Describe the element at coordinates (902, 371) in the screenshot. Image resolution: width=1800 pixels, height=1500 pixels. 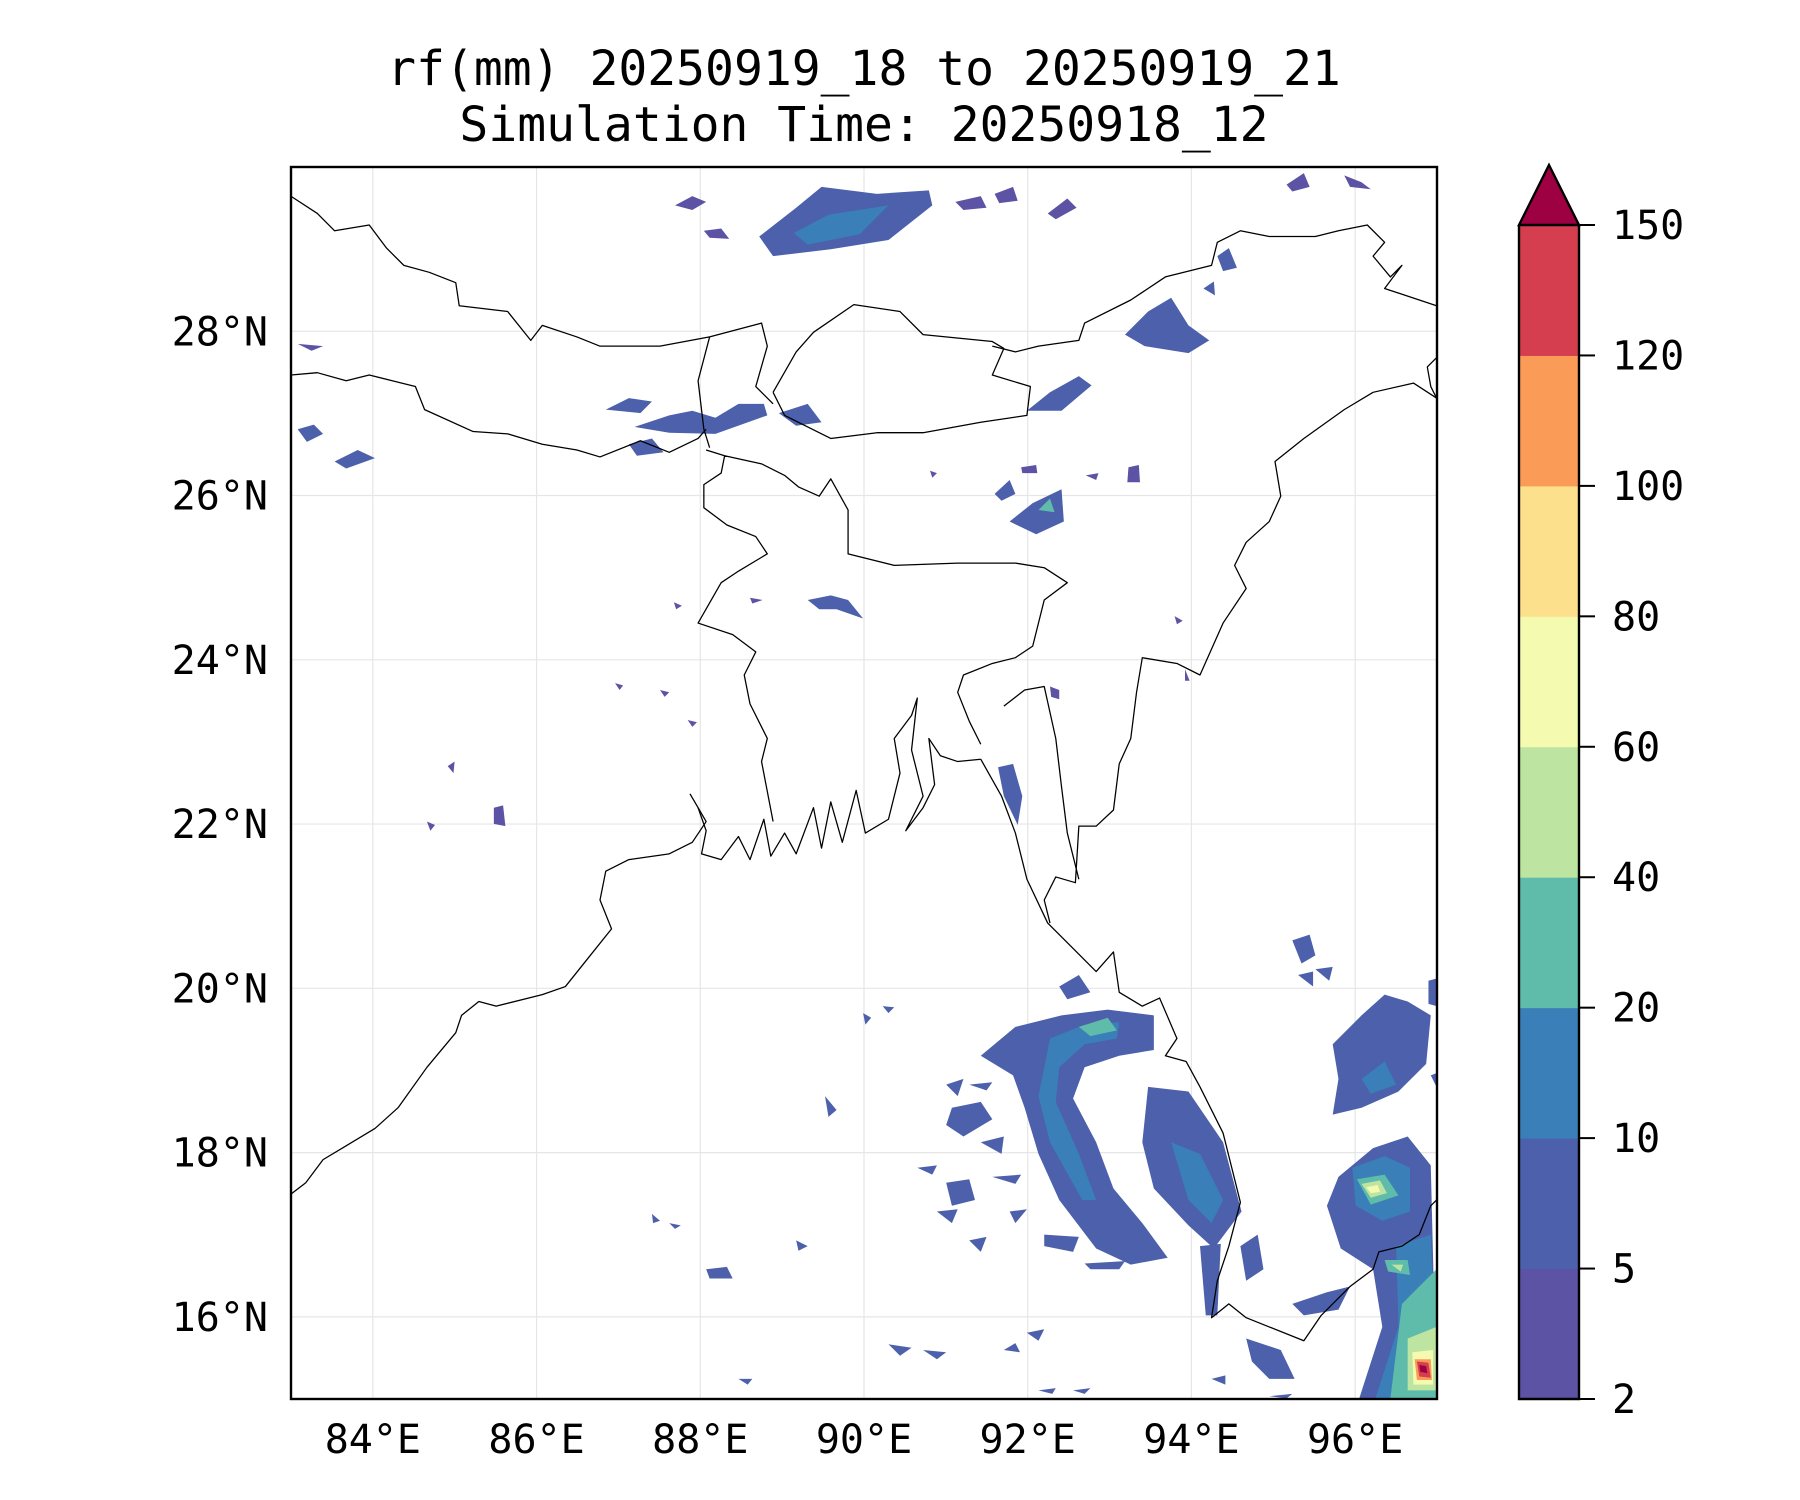
I see `border-bhutan` at that location.